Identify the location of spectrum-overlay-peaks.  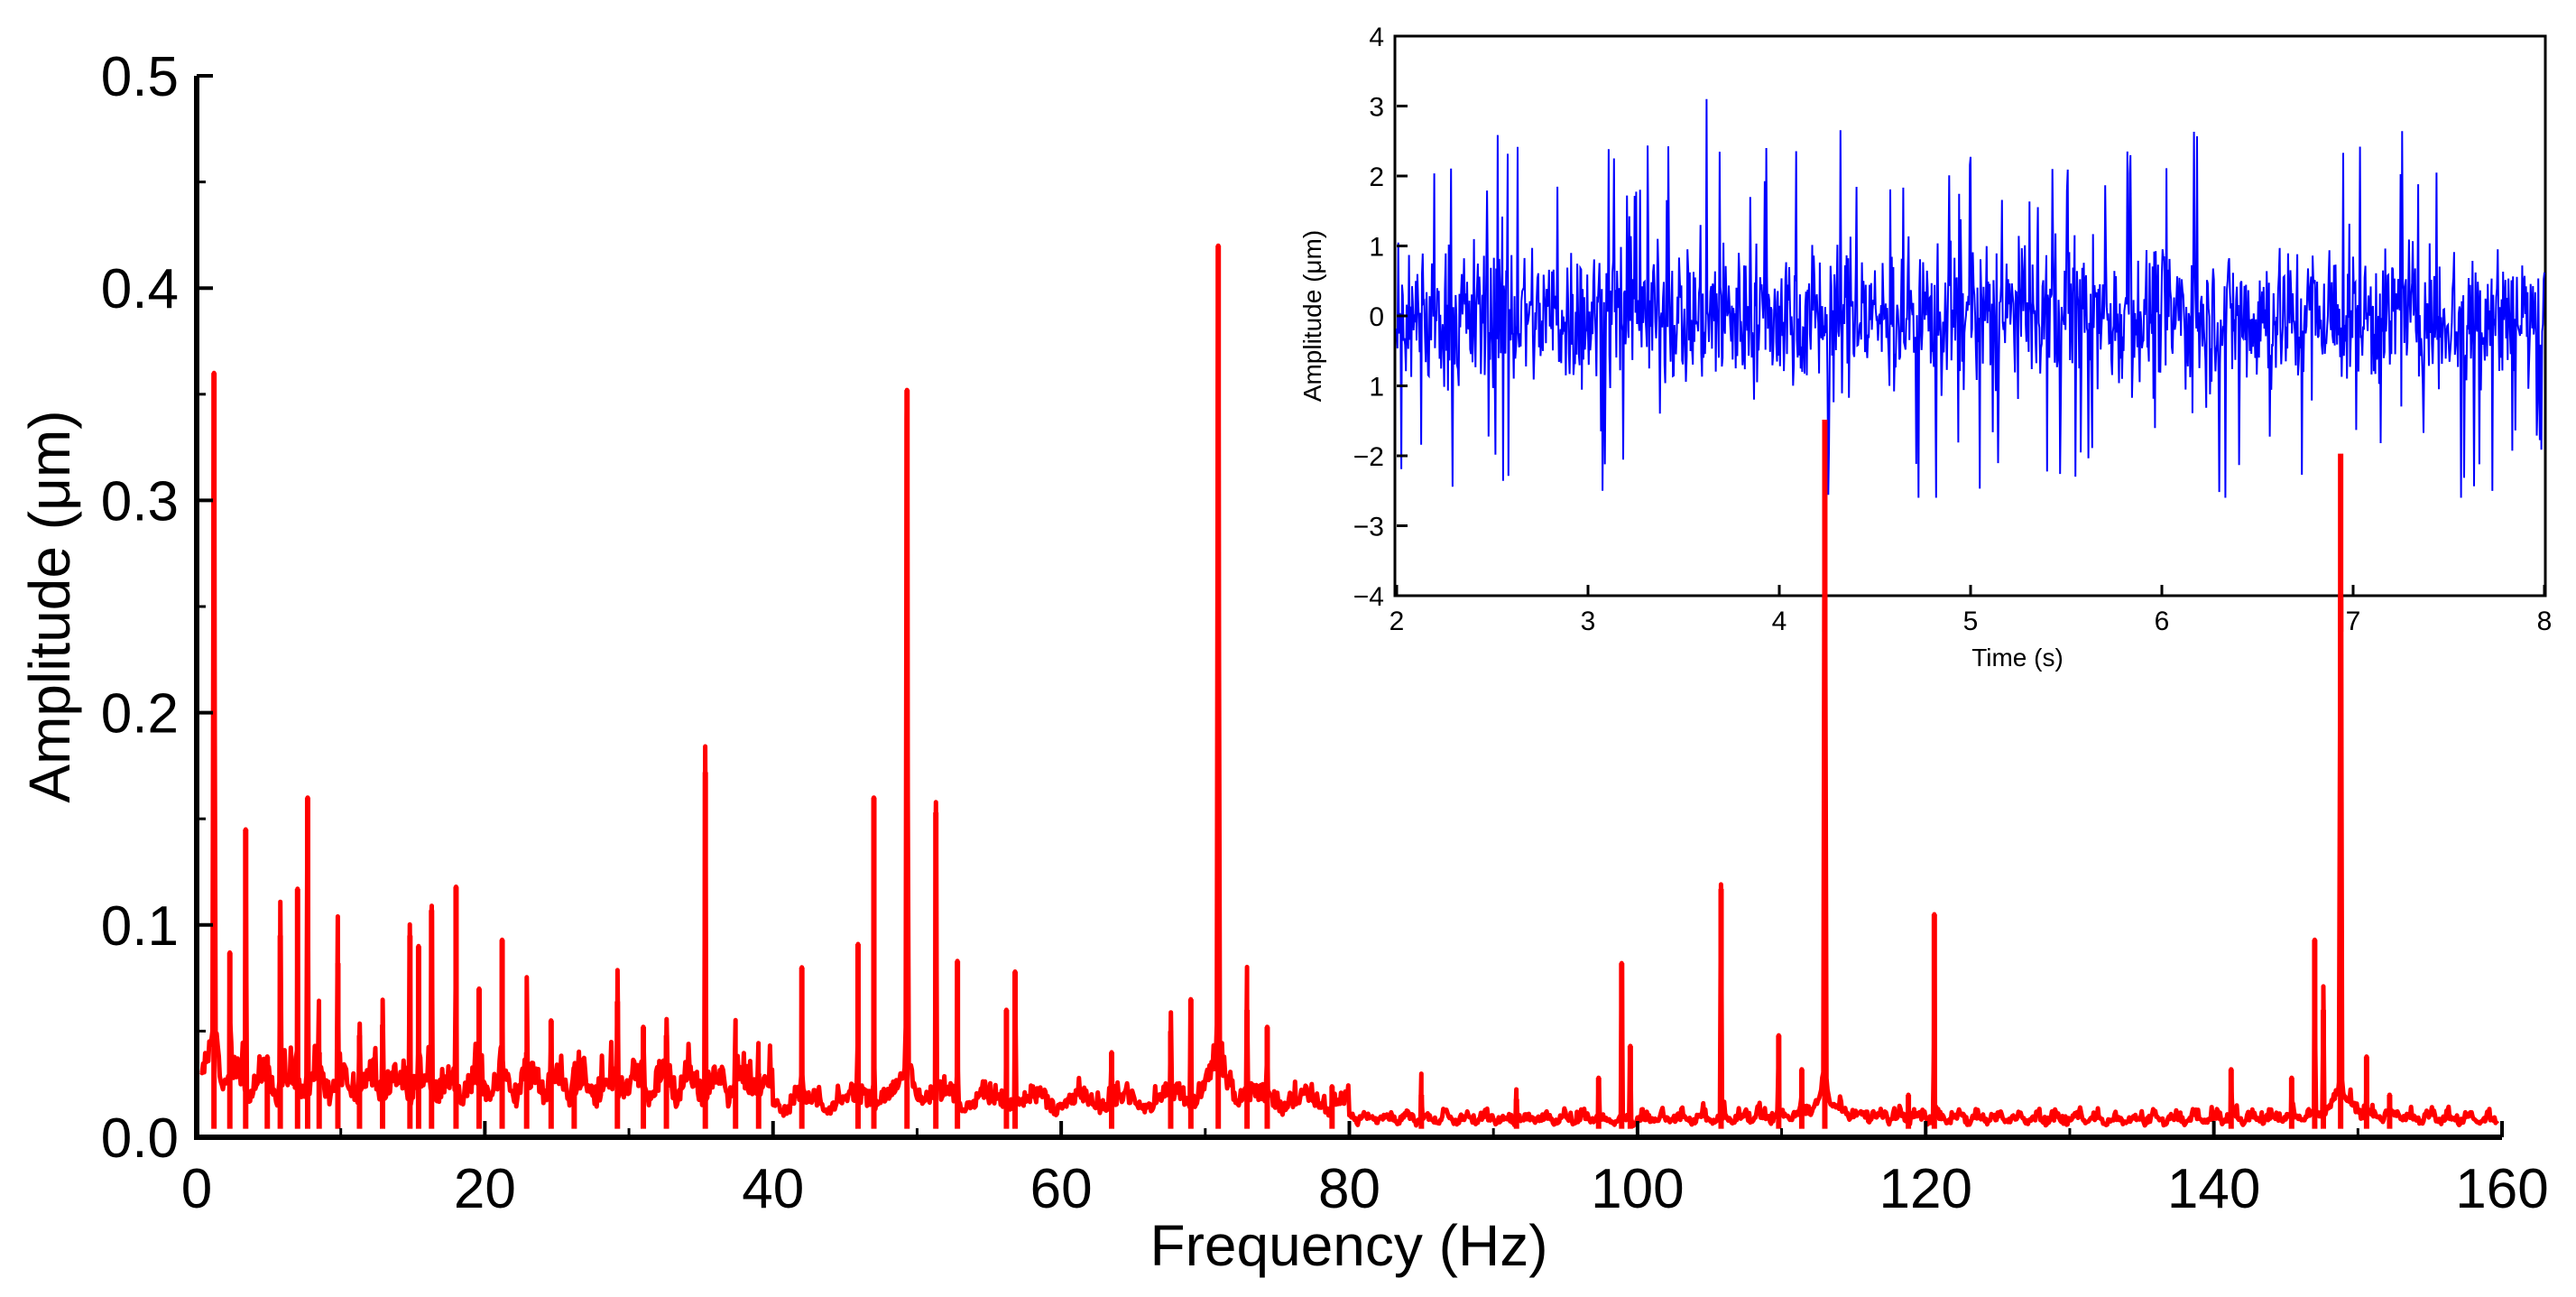
(2083, 526).